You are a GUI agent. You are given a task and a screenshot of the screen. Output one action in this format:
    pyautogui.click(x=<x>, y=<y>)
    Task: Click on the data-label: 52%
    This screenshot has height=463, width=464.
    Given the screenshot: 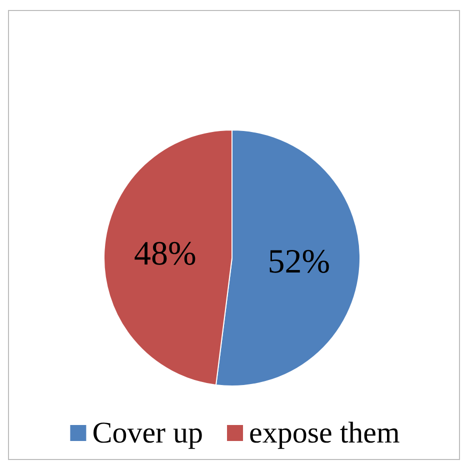 What is the action you would take?
    pyautogui.click(x=299, y=262)
    